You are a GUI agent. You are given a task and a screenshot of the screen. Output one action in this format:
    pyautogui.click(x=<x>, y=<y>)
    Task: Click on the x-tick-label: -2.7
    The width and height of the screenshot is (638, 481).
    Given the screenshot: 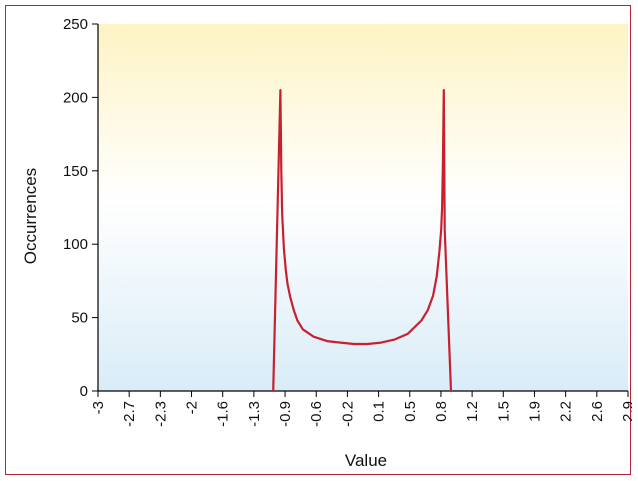 What is the action you would take?
    pyautogui.click(x=129, y=414)
    